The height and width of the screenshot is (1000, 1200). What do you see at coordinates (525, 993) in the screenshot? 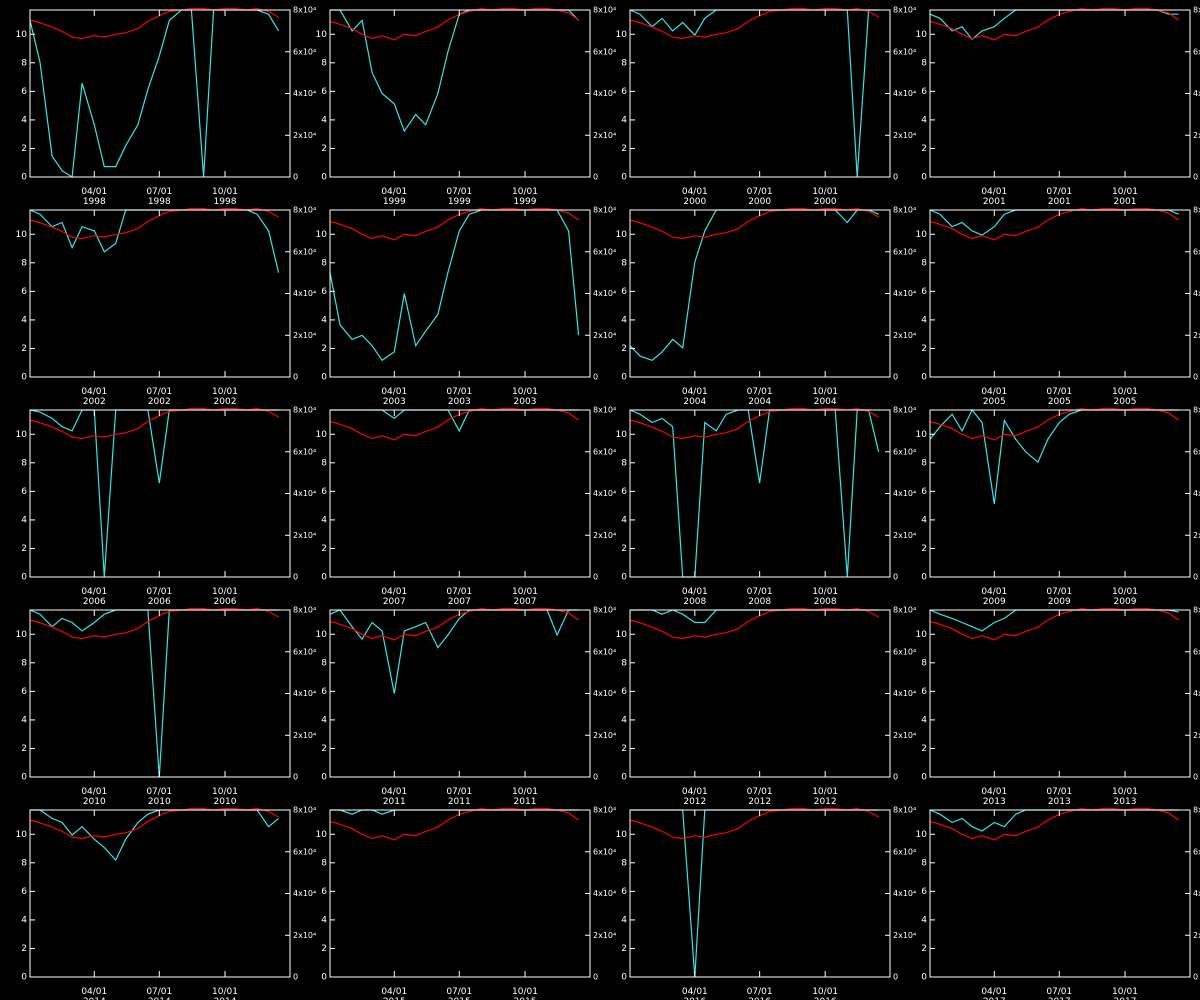
I see `x-tick-label: 10/012015` at bounding box center [525, 993].